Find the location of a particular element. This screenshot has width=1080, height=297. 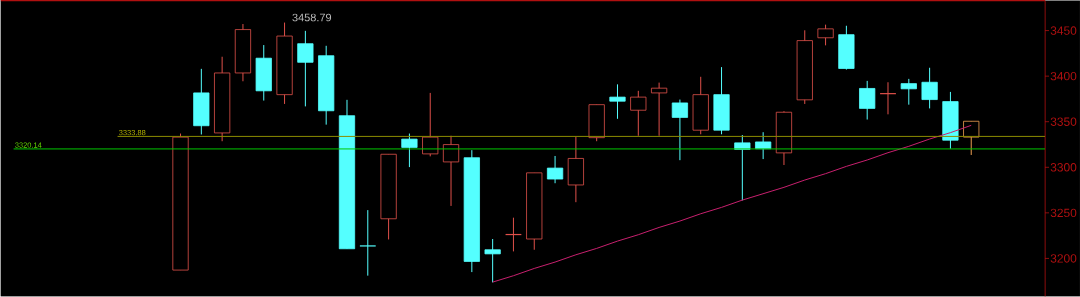

y-tick-label: 3450 is located at coordinates (1063, 30).